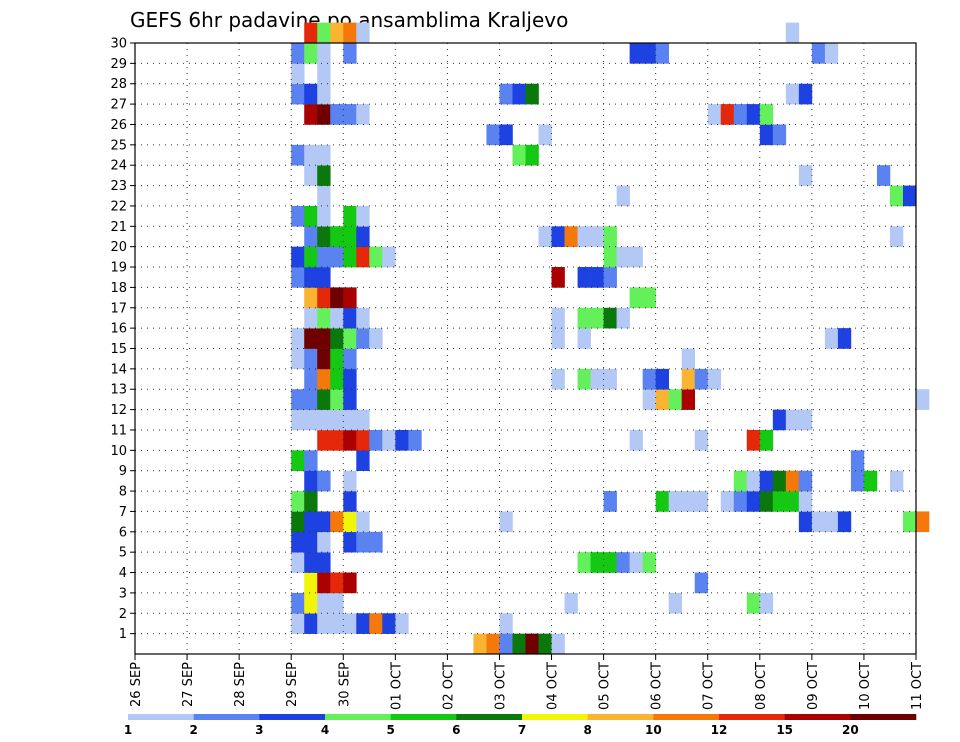 The image size is (960, 742). What do you see at coordinates (118, 410) in the screenshot?
I see `y-tick-label: 12` at bounding box center [118, 410].